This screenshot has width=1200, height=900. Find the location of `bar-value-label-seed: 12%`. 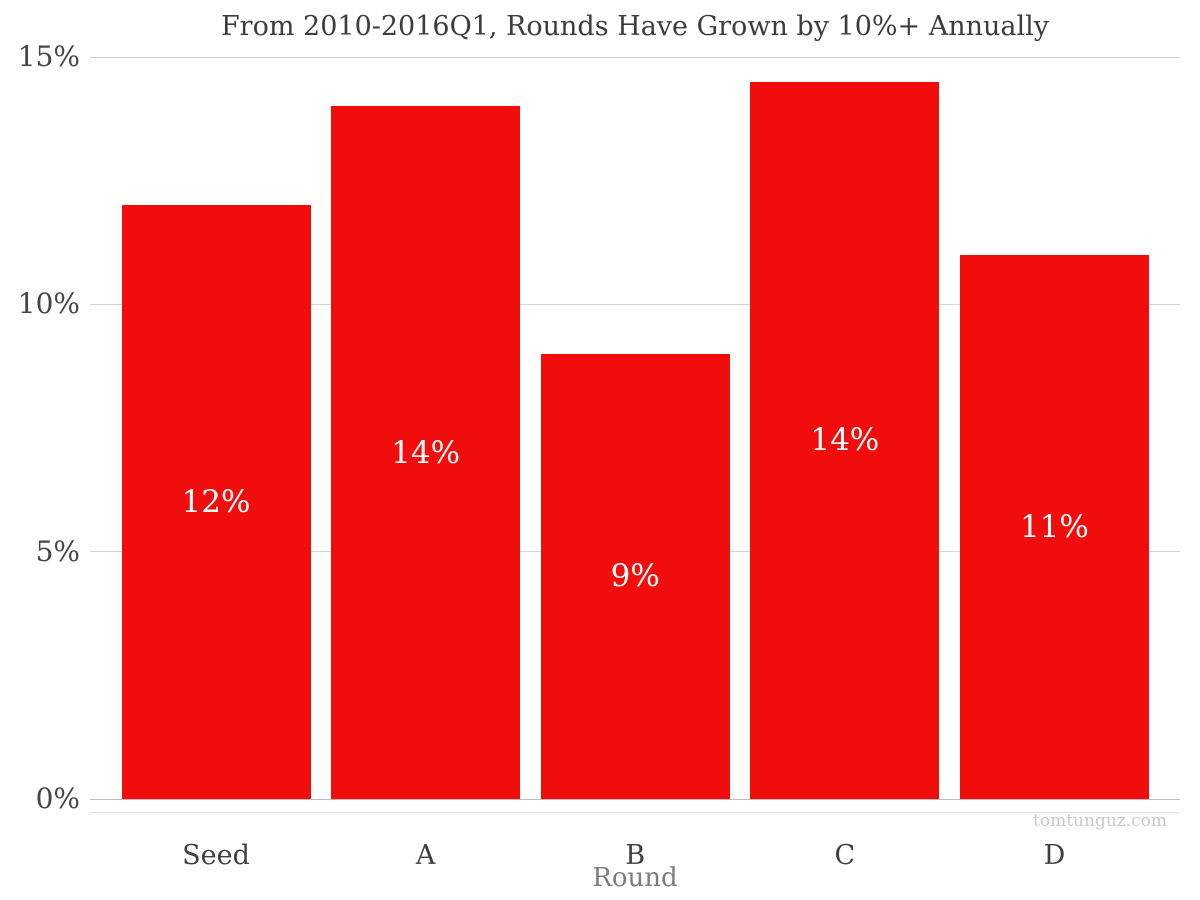

bar-value-label-seed: 12% is located at coordinates (216, 502).